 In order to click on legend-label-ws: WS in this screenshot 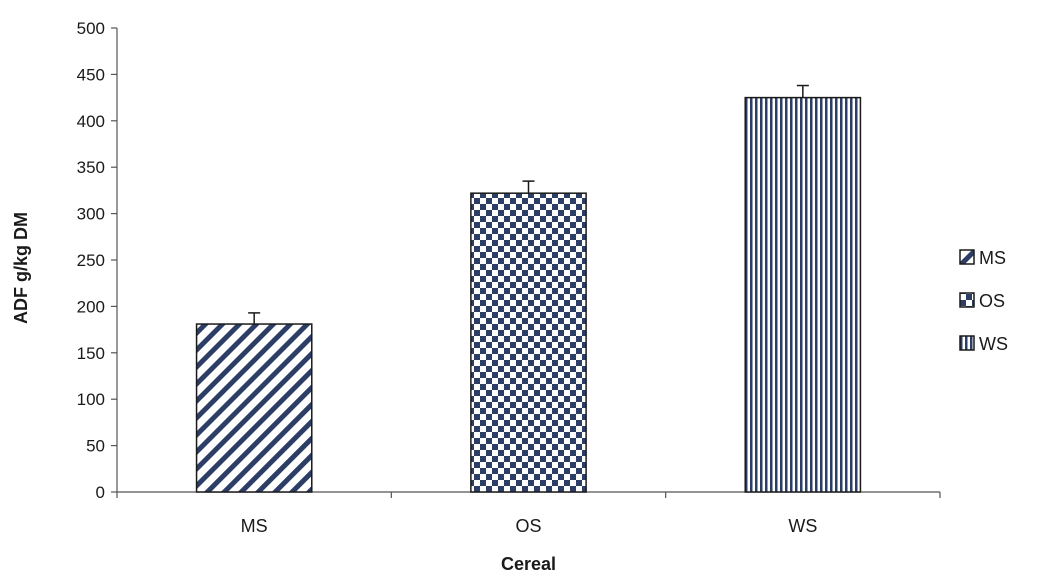, I will do `click(993, 344)`.